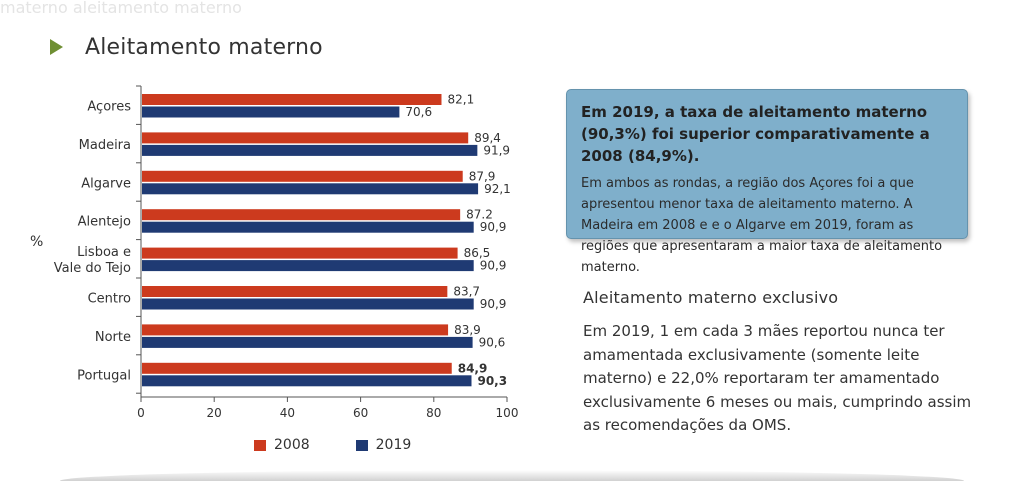 The image size is (1024, 481). I want to click on legend-item-2008: 2008, so click(282, 445).